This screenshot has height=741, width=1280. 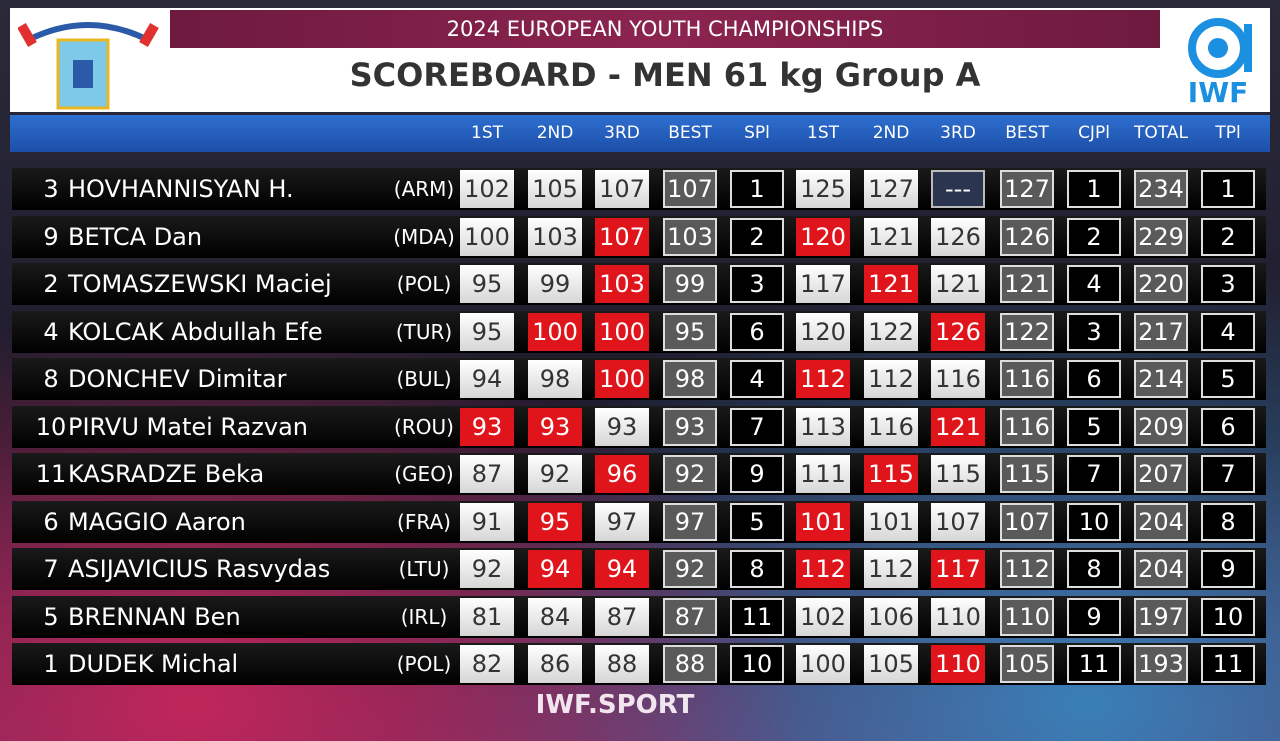 I want to click on total: 220, so click(x=1161, y=284).